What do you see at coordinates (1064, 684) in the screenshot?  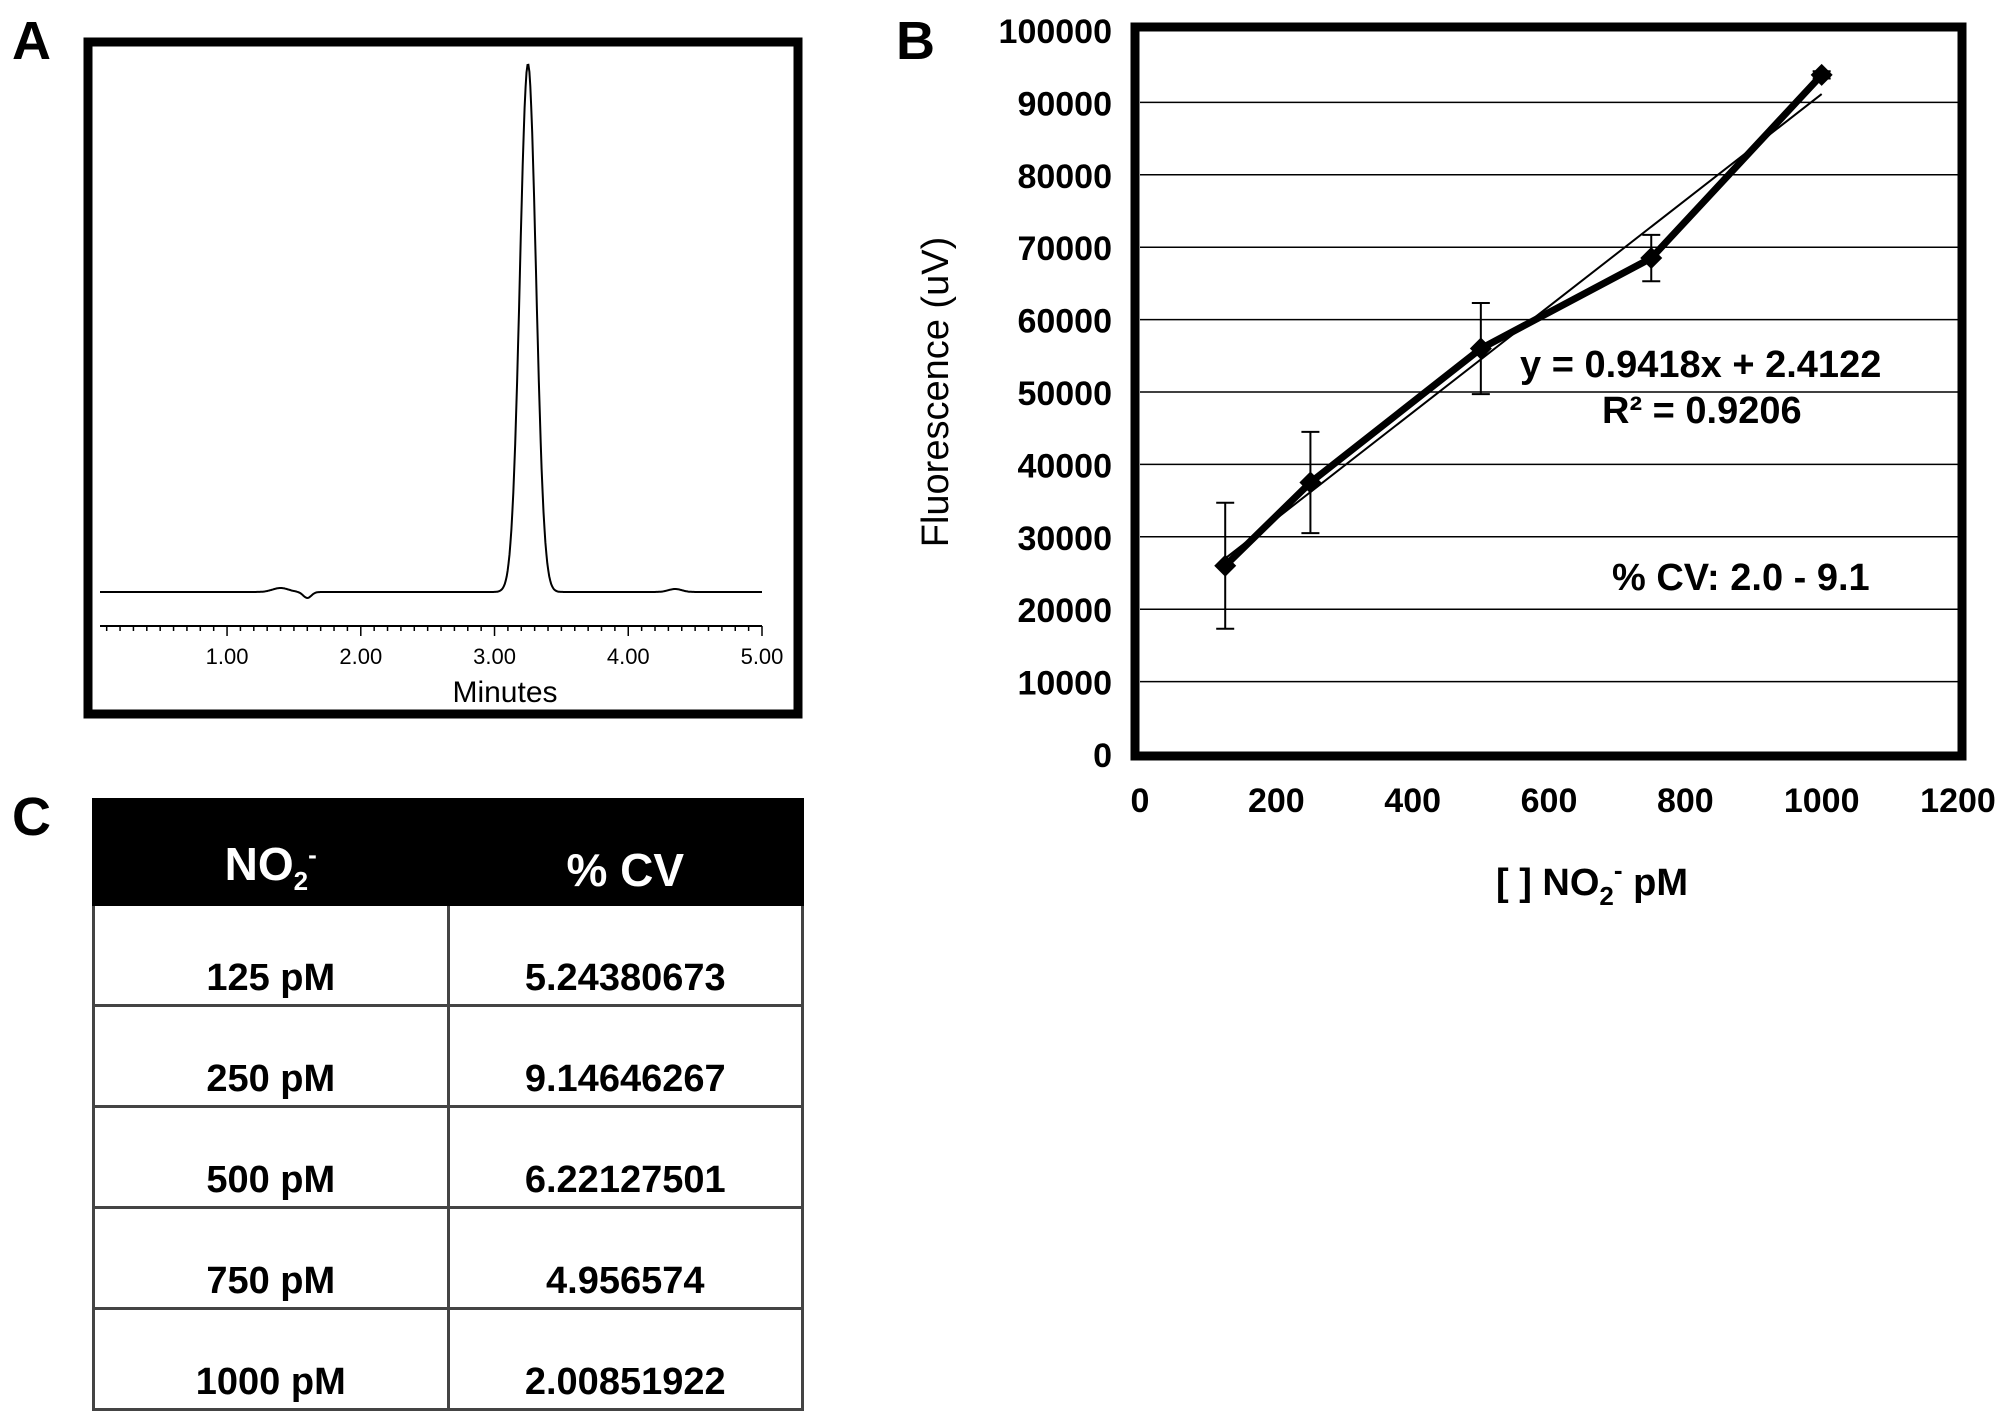 I see `y-tick-label: 10000` at bounding box center [1064, 684].